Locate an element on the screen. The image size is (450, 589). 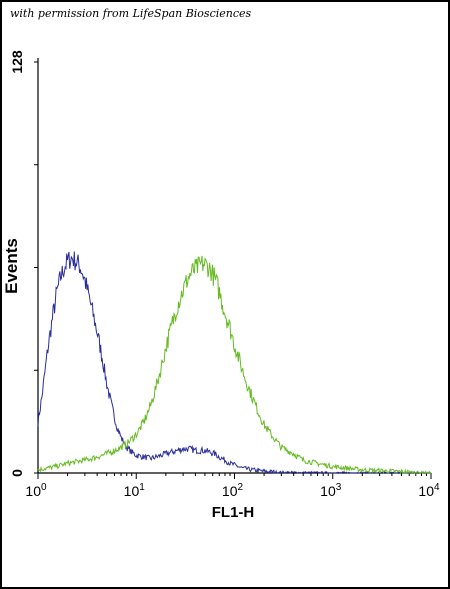
x-tick-labels: 10⁰ 10¹ 10² 10³ 10⁴ is located at coordinates (232, 490).